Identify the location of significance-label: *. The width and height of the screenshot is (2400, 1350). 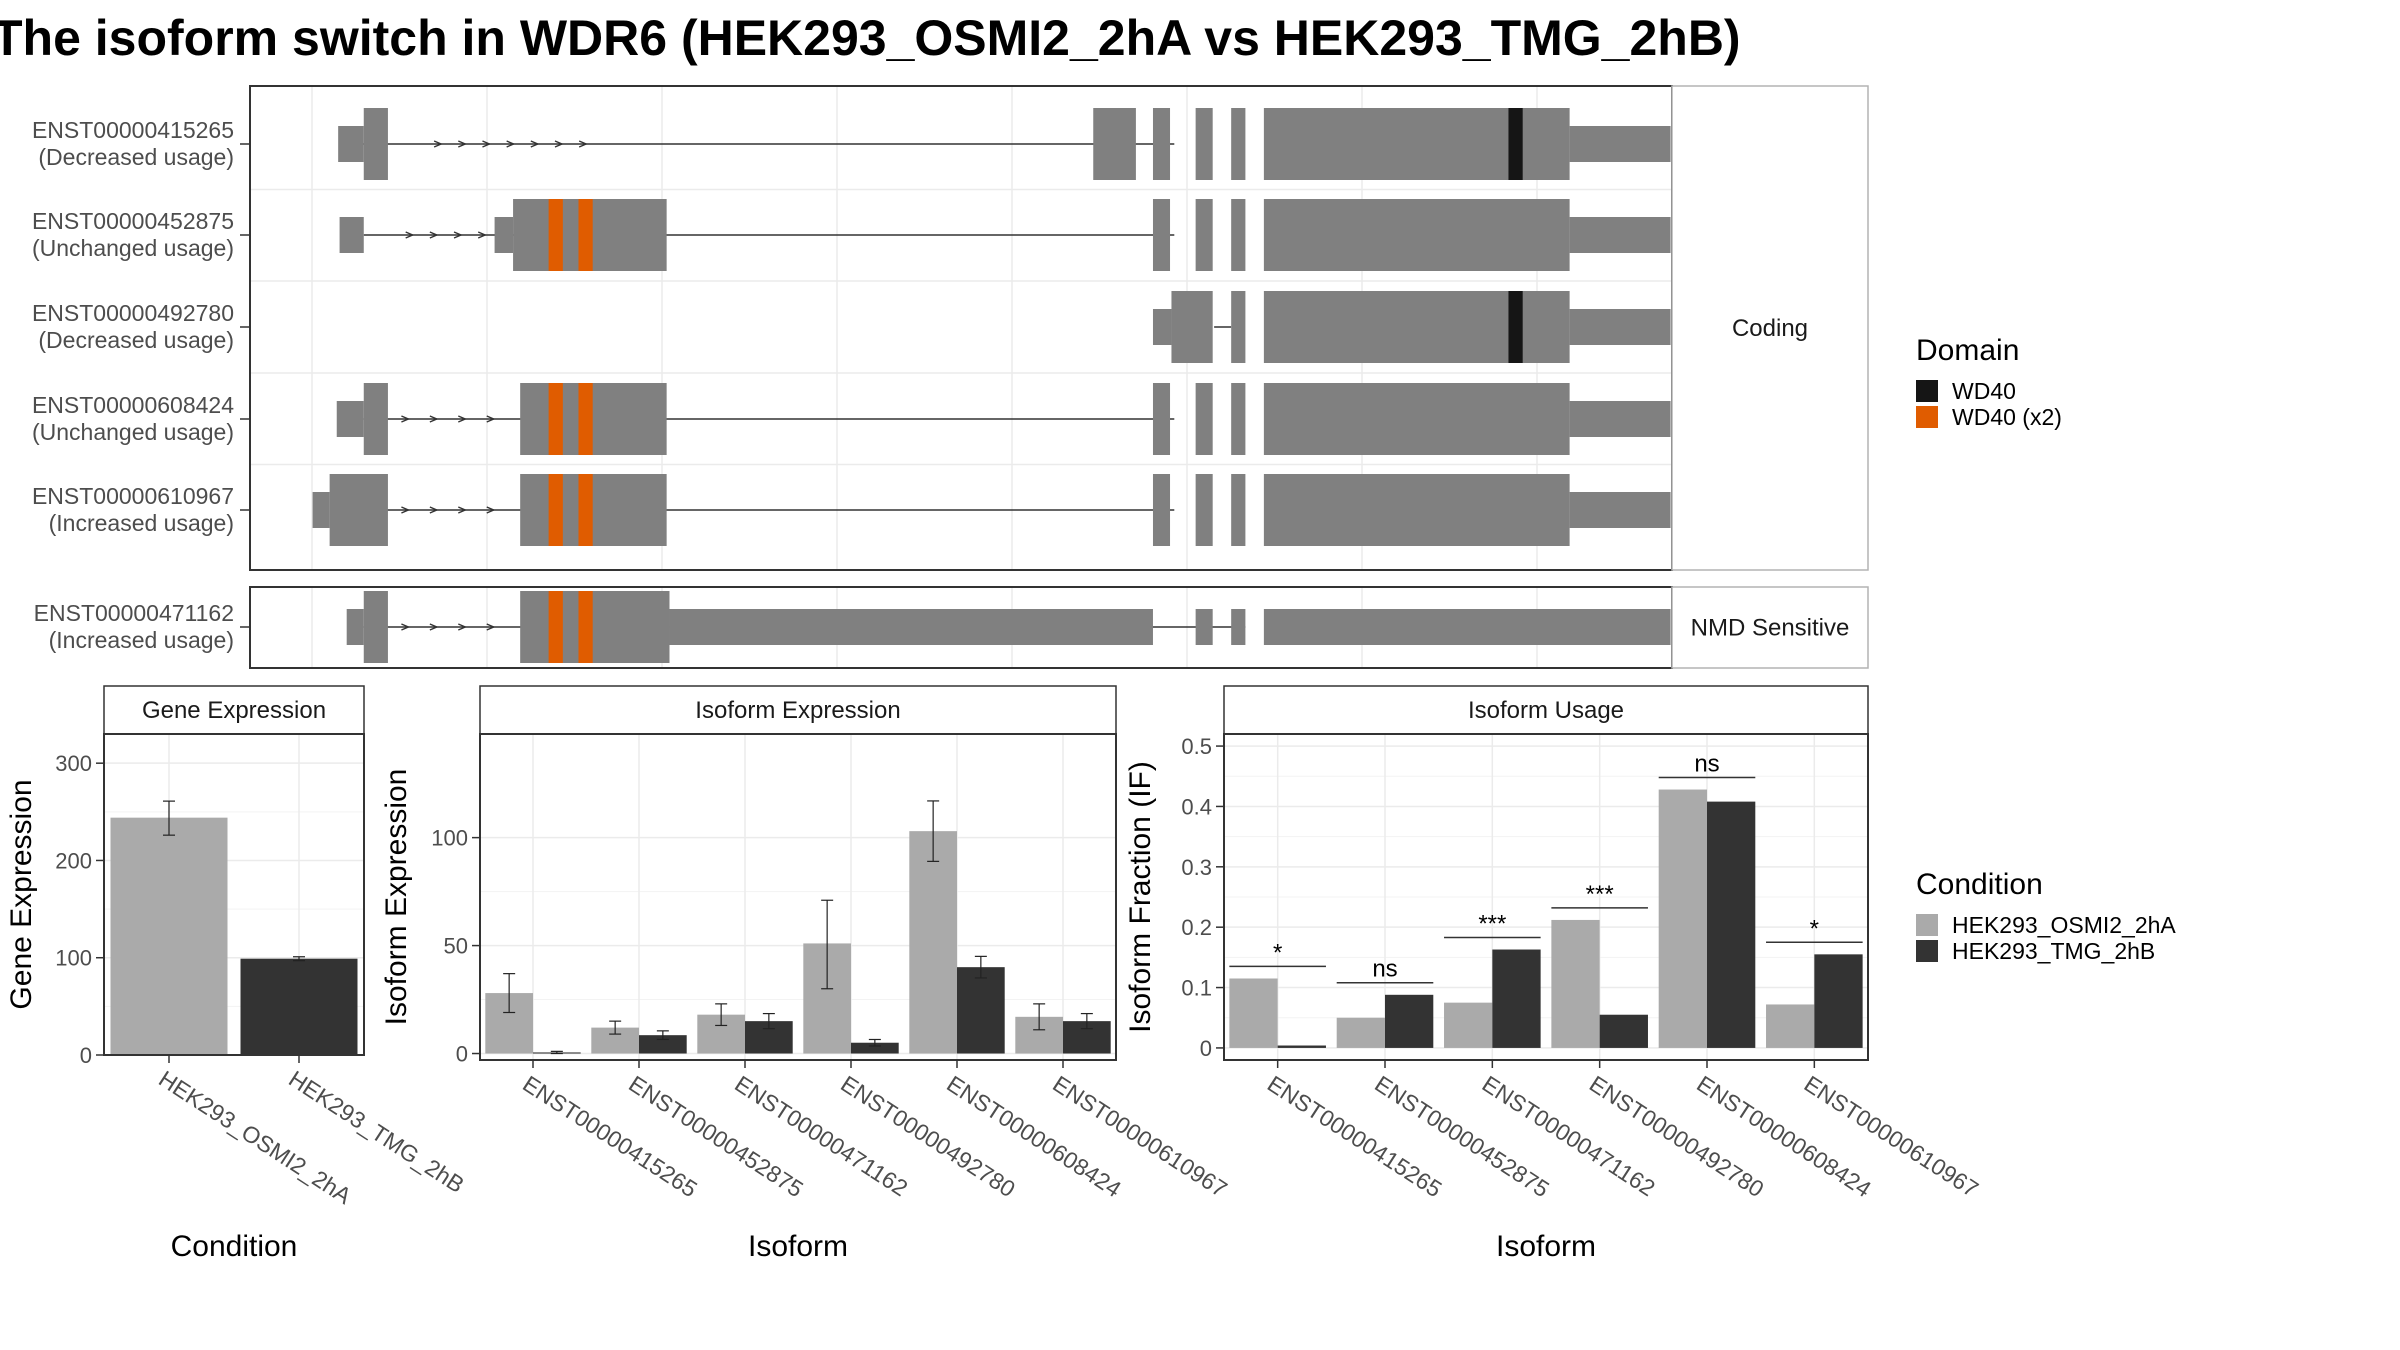
(1277, 952).